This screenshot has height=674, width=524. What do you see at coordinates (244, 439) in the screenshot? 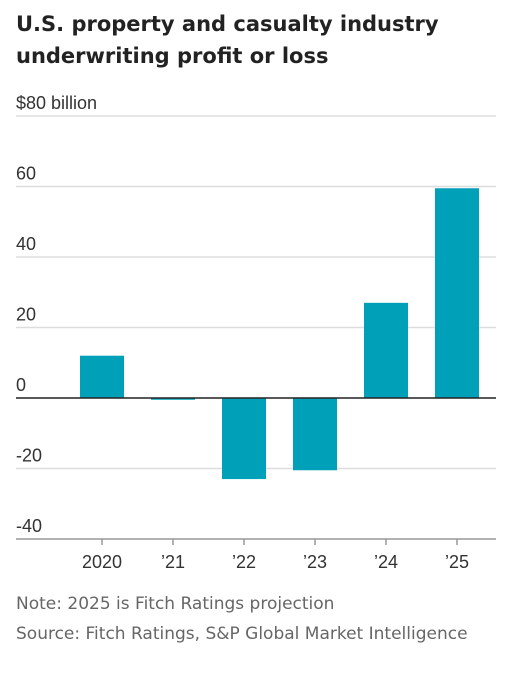
I see `bar-’22` at bounding box center [244, 439].